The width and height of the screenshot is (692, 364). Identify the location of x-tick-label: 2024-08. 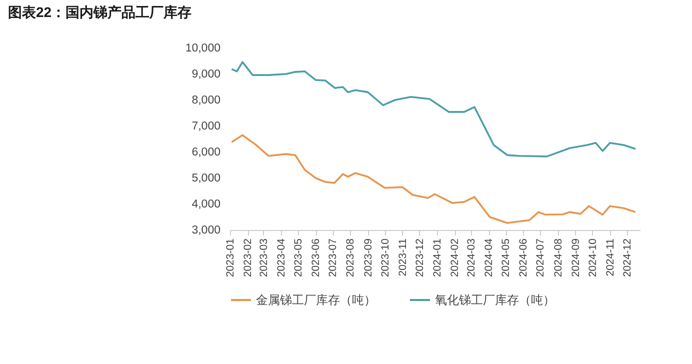
(558, 258).